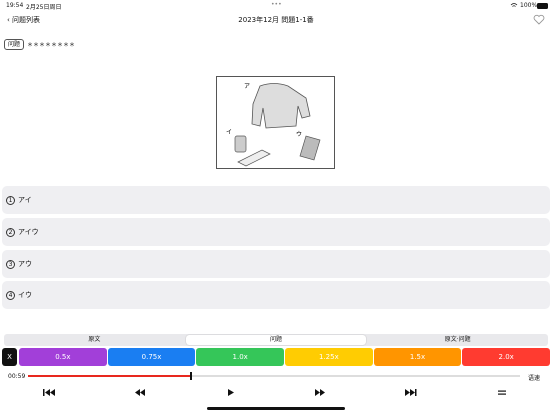  What do you see at coordinates (457, 339) in the screenshot?
I see `tab: 原文·问题` at bounding box center [457, 339].